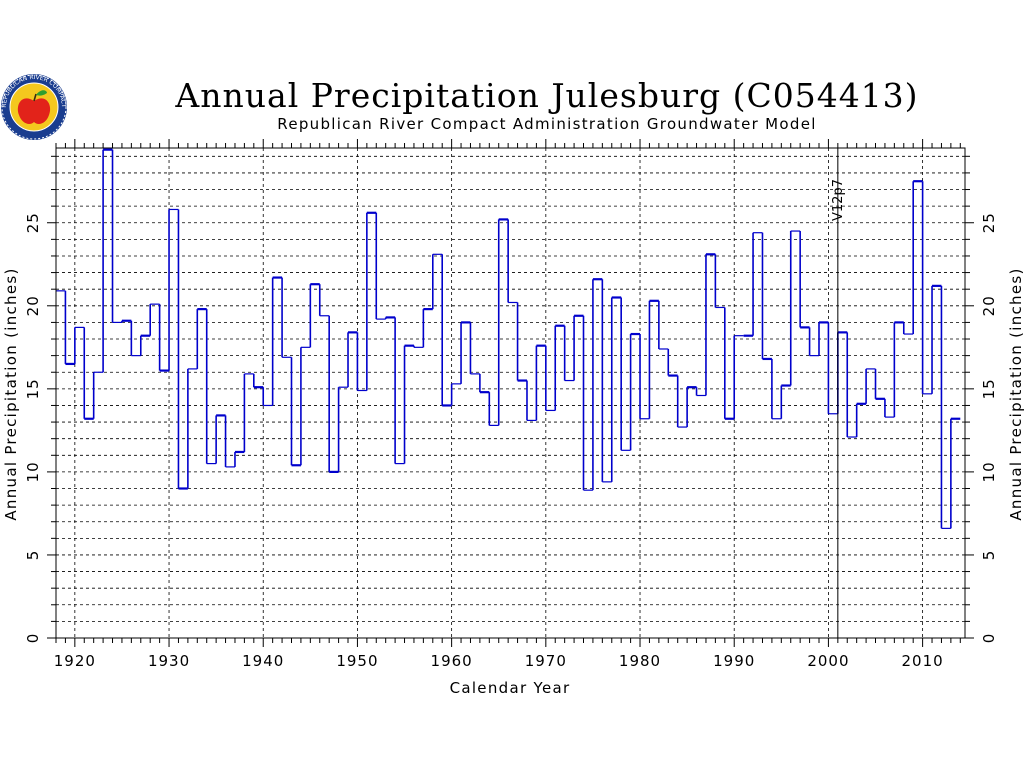 This screenshot has width=1024, height=768. Describe the element at coordinates (838, 393) in the screenshot. I see `marker-layer: V12p7` at that location.